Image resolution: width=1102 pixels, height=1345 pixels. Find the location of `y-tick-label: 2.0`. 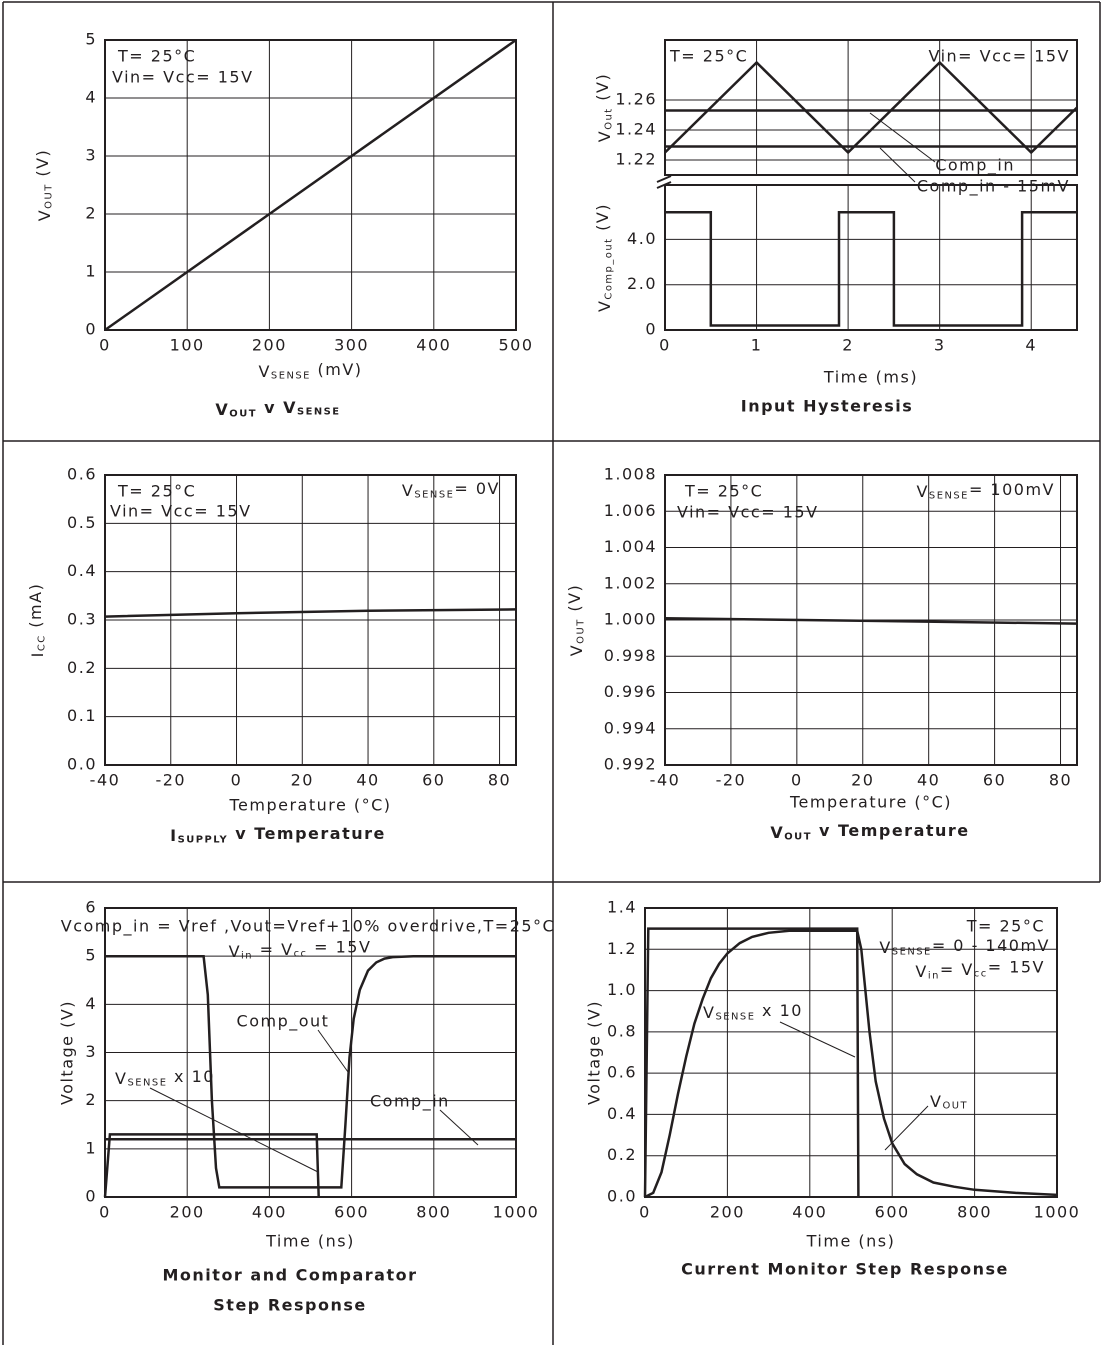

y-tick-label: 2.0 is located at coordinates (642, 283).